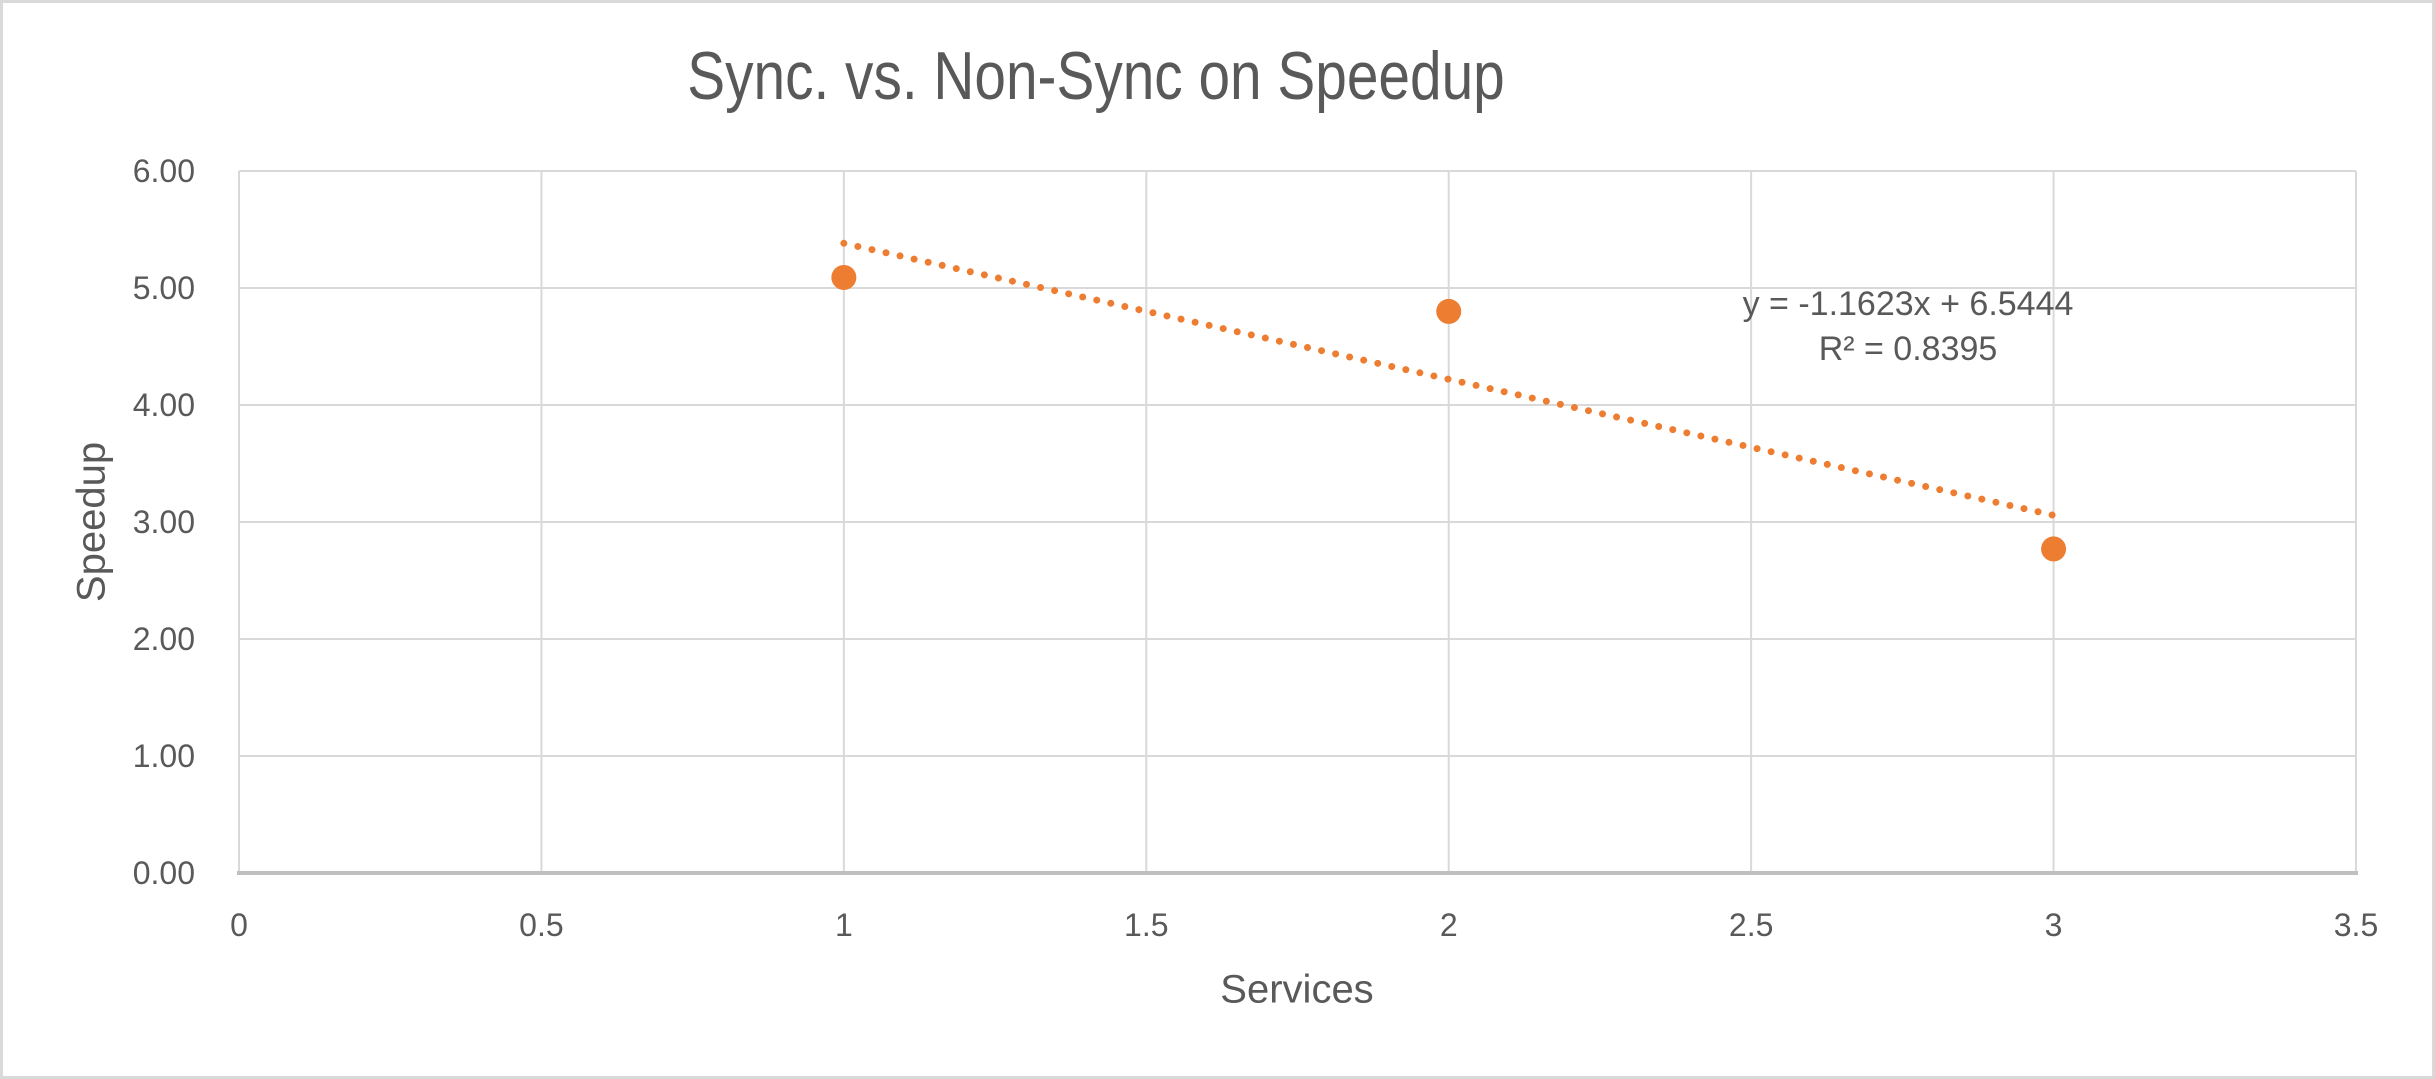 The width and height of the screenshot is (2435, 1079). Describe the element at coordinates (1146, 925) in the screenshot. I see `x-tick-label: 1.5` at that location.